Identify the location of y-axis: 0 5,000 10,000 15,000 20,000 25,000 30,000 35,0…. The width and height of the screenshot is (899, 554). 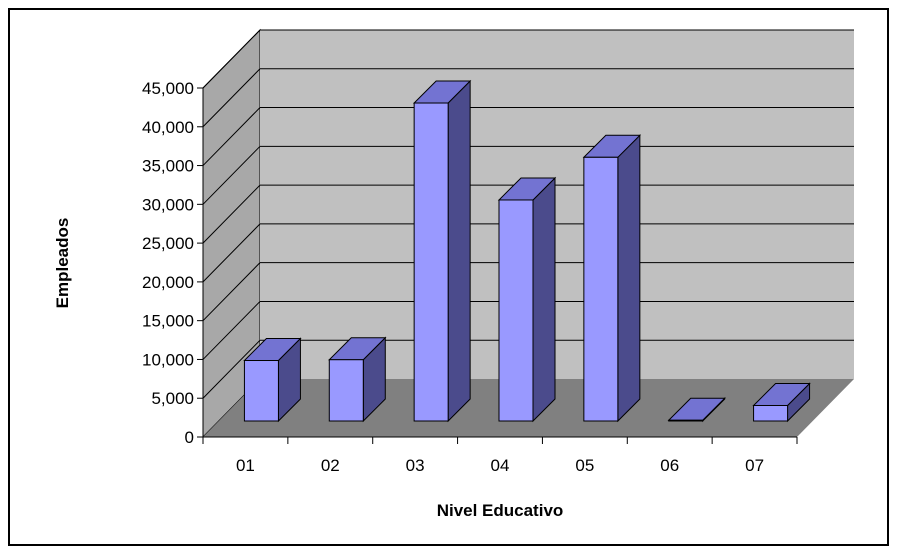
(173, 263).